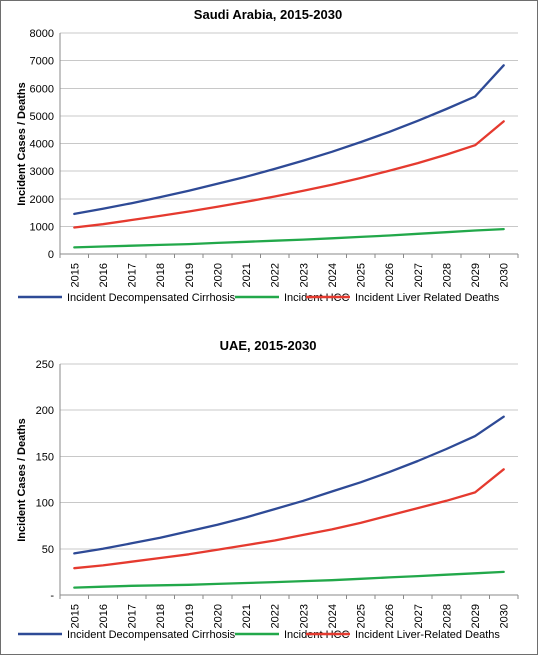 This screenshot has width=538, height=655. Describe the element at coordinates (52, 596) in the screenshot. I see `y-tick-label: -` at that location.